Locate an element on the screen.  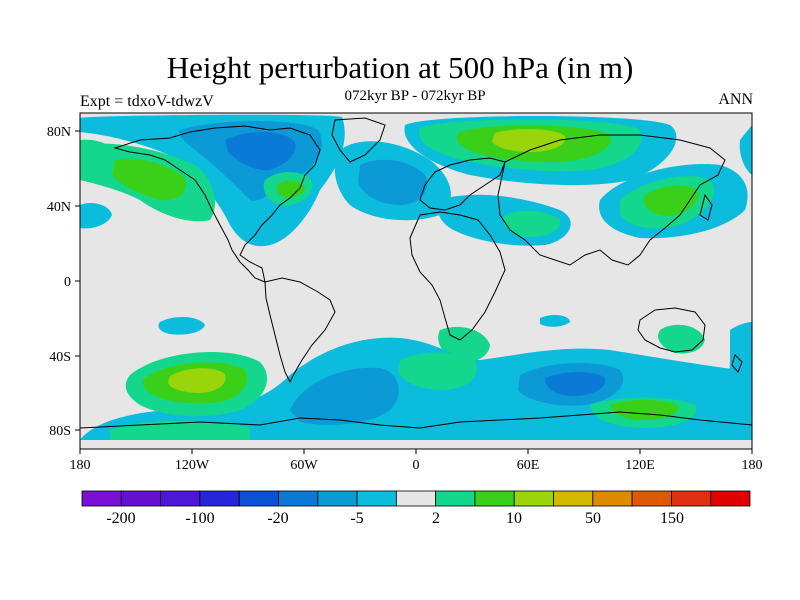
anomaly-negative-atlantic-small is located at coordinates (555, 321).